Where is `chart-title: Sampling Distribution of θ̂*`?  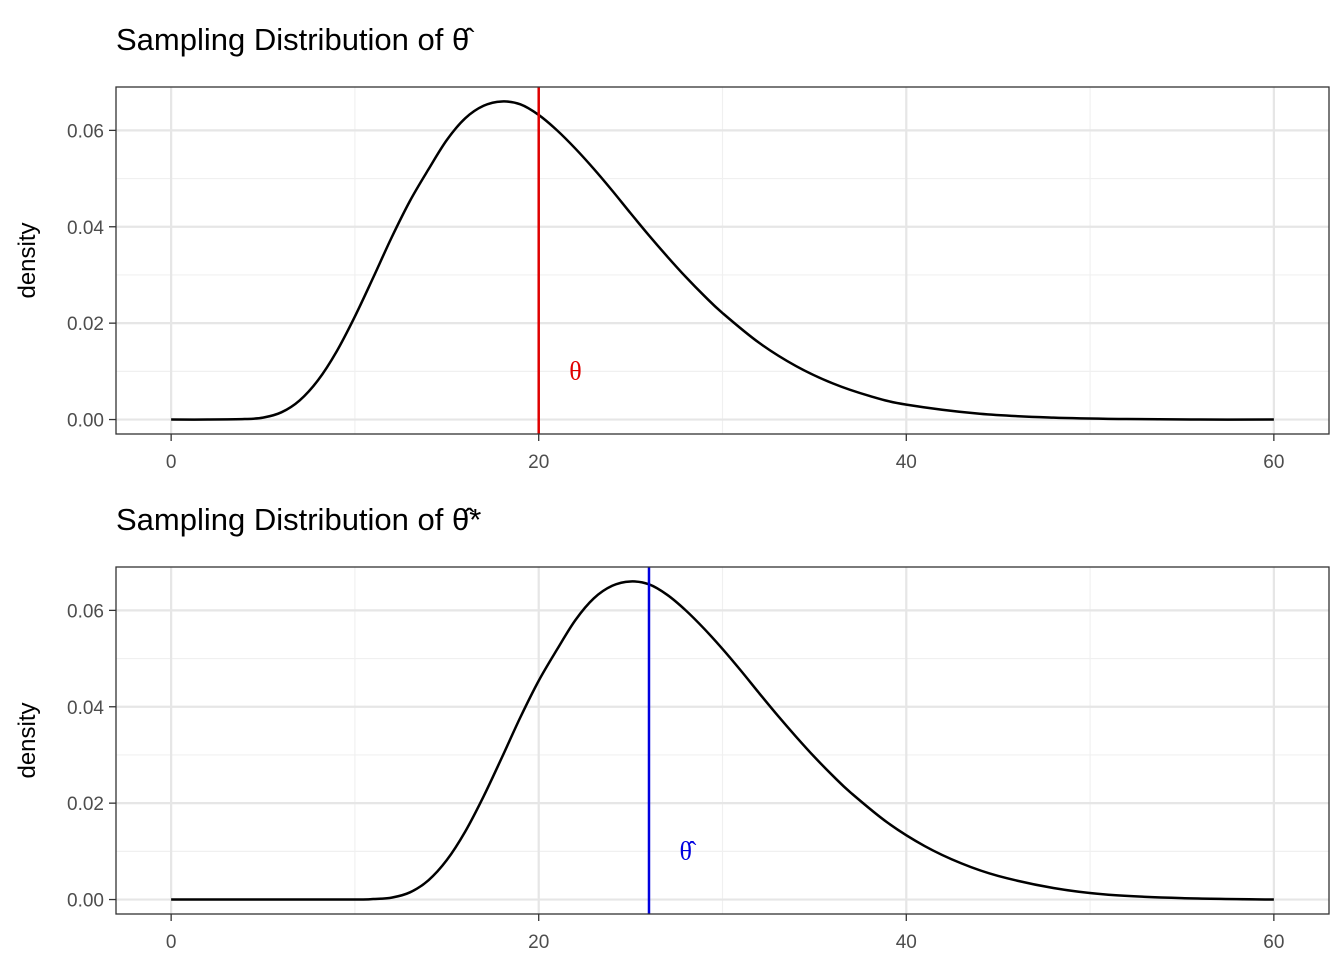 chart-title: Sampling Distribution of θ̂* is located at coordinates (299, 519).